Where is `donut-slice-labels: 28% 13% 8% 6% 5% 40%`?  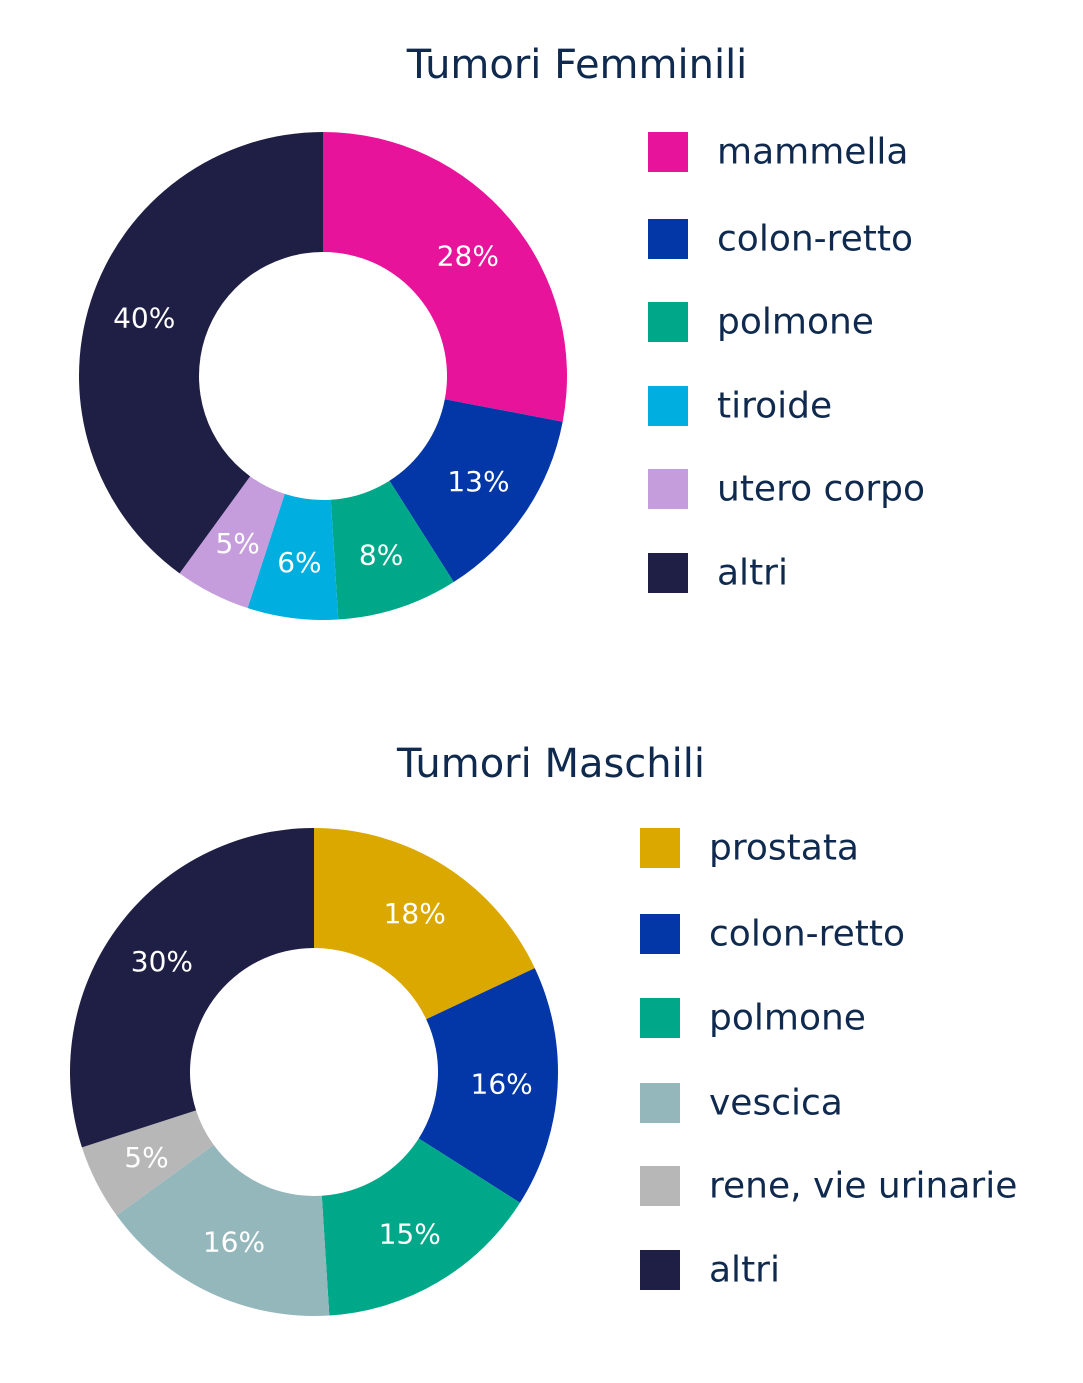
donut-slice-labels: 28% 13% 8% 6% 5% 40% is located at coordinates (311, 409).